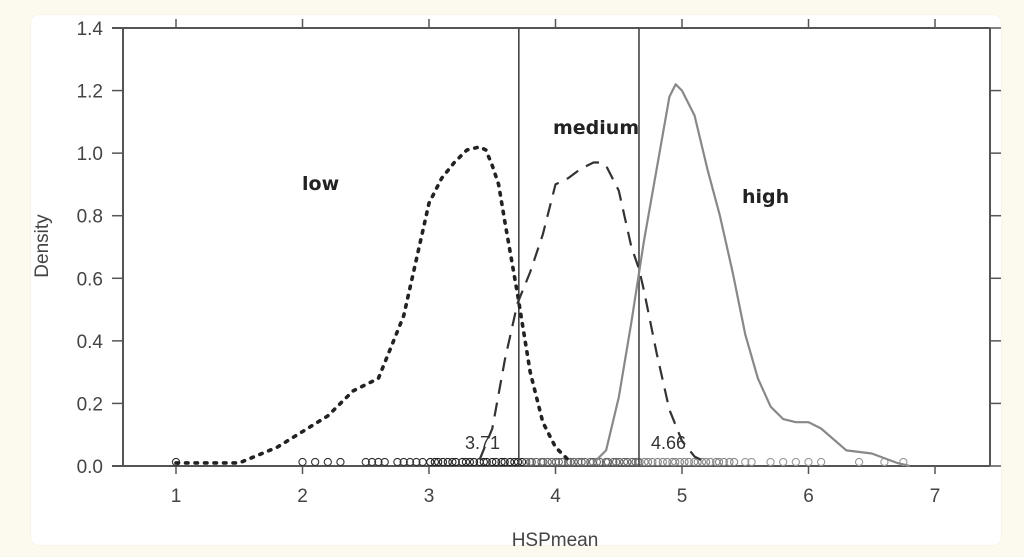 This screenshot has width=1024, height=557. I want to click on x-tick-label: 4, so click(555, 496).